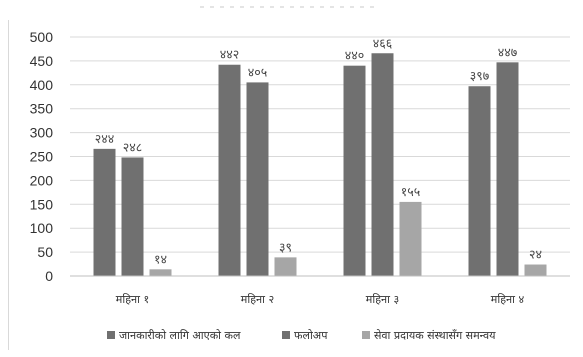 Image resolution: width=583 pixels, height=357 pixels. I want to click on y-tick-label: 50, so click(45, 252).